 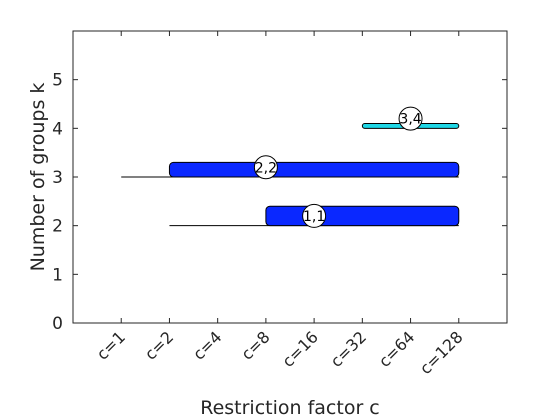 What do you see at coordinates (441, 352) in the screenshot?
I see `x-tick-label: c=128` at bounding box center [441, 352].